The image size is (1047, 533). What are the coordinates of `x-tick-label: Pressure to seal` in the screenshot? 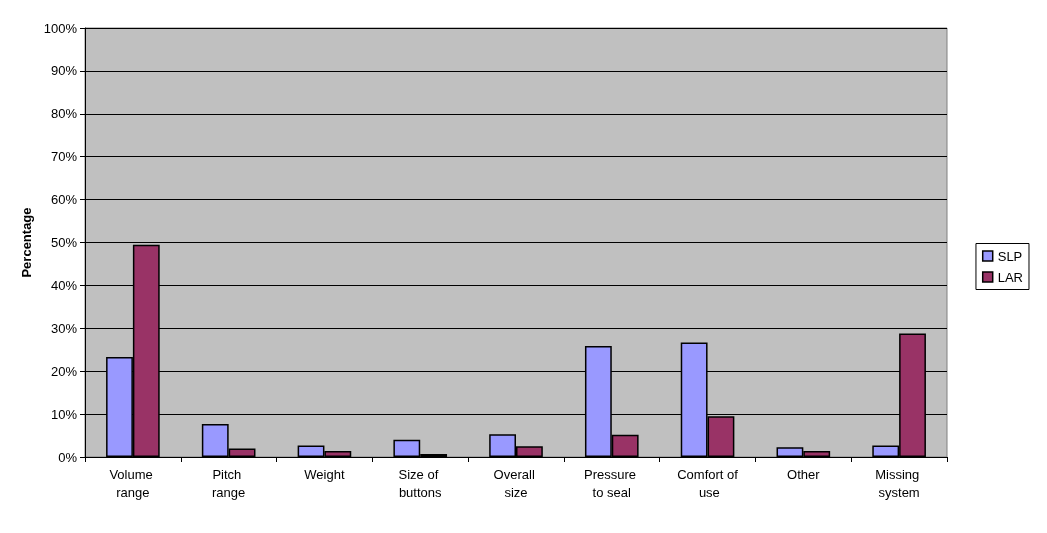 It's located at (611, 483).